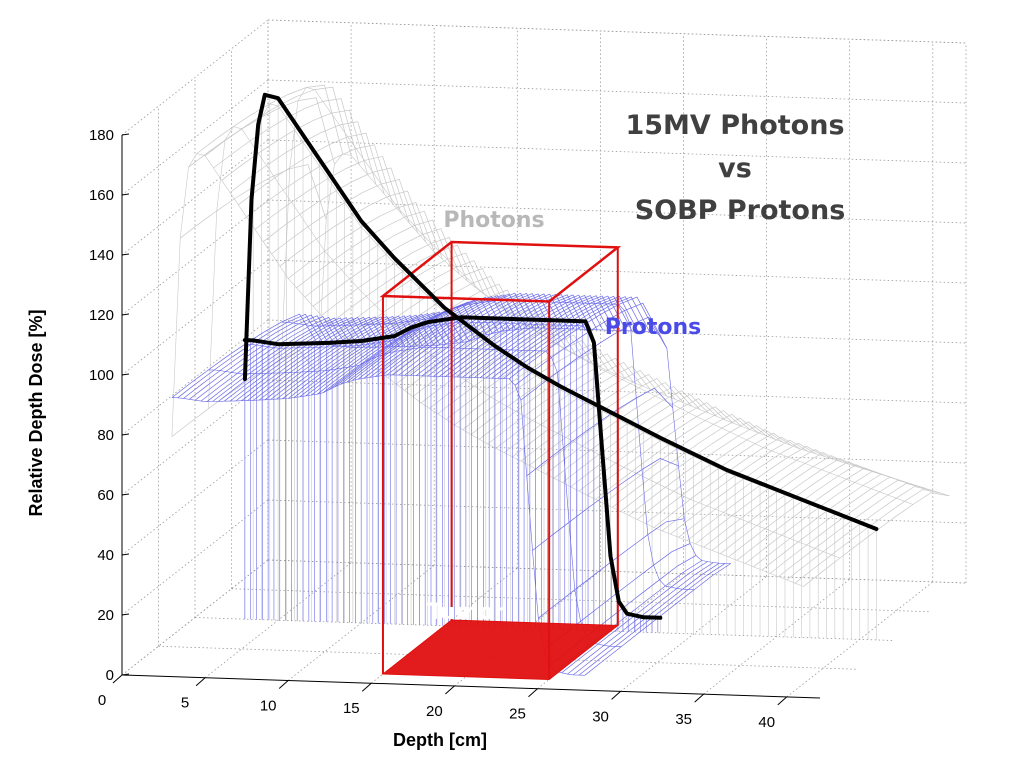 The width and height of the screenshot is (1024, 768). I want to click on chart-title-line-2: vs, so click(735, 168).